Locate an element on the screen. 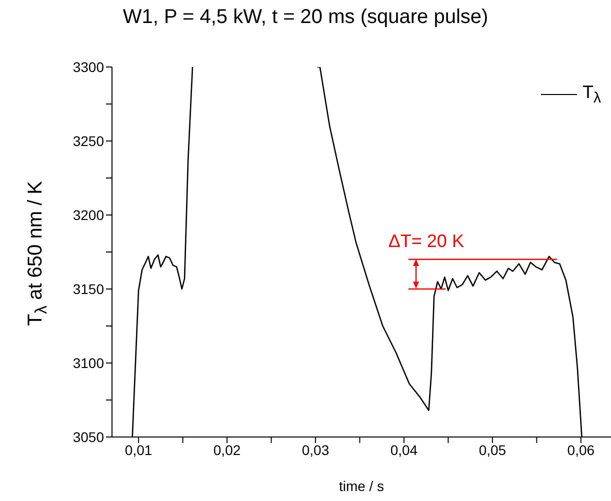  x-tick-label: 0,04 is located at coordinates (404, 450).